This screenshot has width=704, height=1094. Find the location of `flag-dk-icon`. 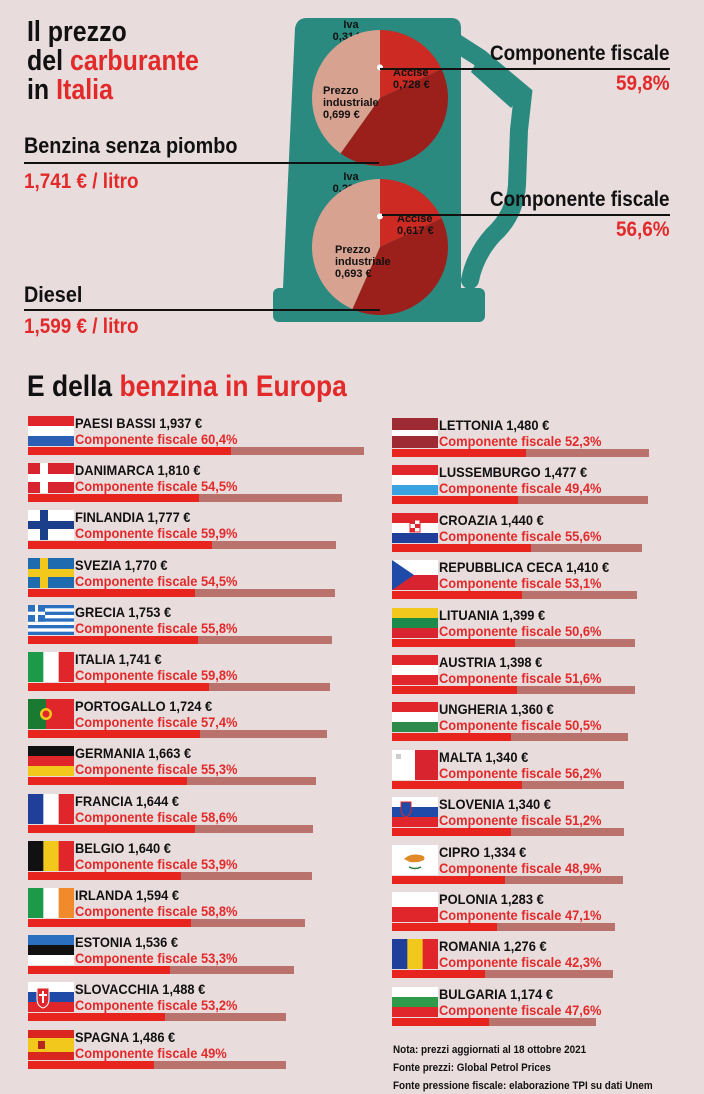

flag-dk-icon is located at coordinates (51, 478).